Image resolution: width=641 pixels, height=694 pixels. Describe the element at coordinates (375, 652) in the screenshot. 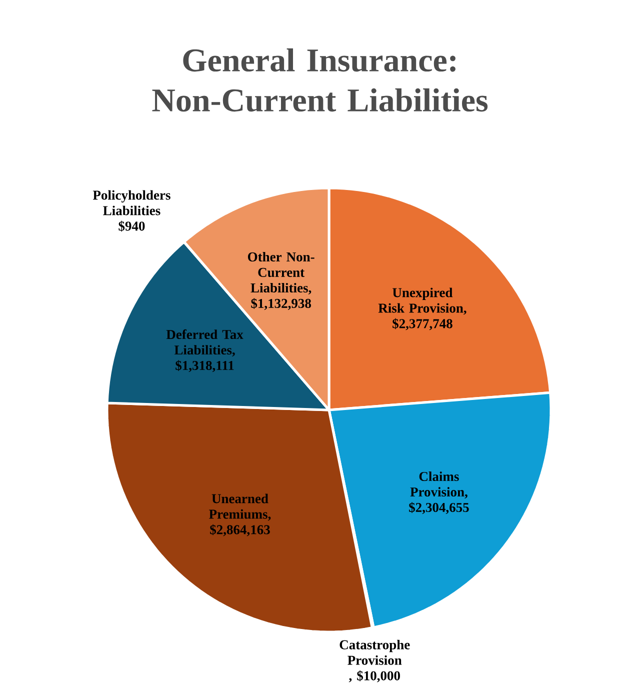

I see `slice-label: Catastrophe Provision` at that location.